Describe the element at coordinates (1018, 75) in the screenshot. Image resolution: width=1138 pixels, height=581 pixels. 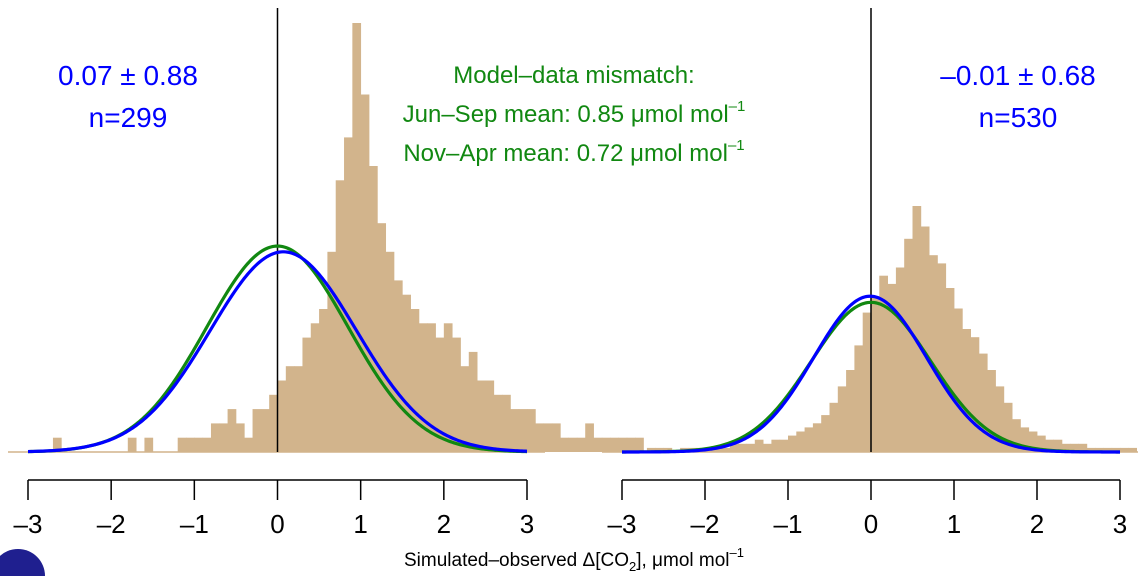
I see `right-mean-sd-label: –0.01 ± 0.68` at that location.